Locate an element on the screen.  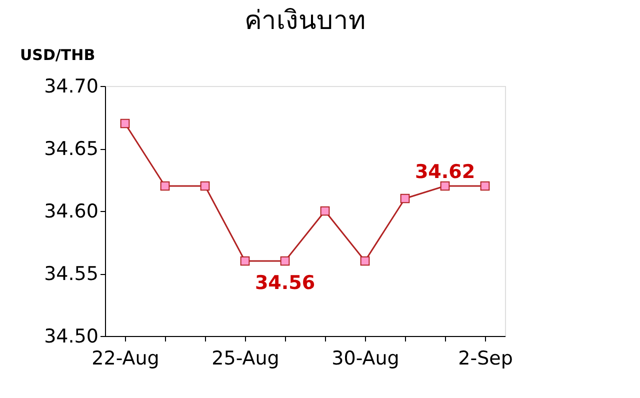
x-tick-label: 22-Aug is located at coordinates (126, 359).